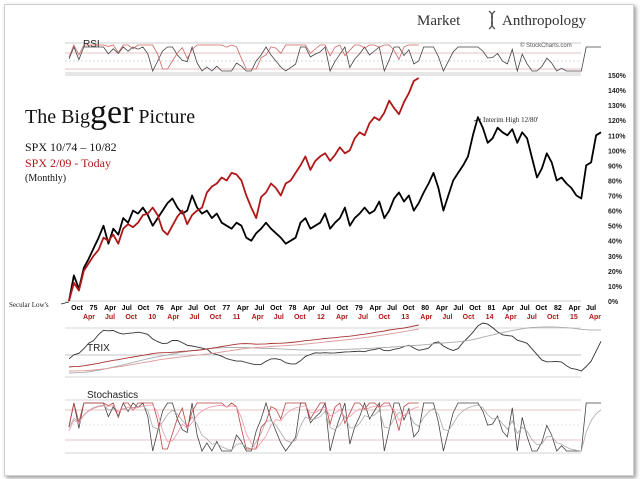  I want to click on legend-frequency: (Monthly), so click(45, 178).